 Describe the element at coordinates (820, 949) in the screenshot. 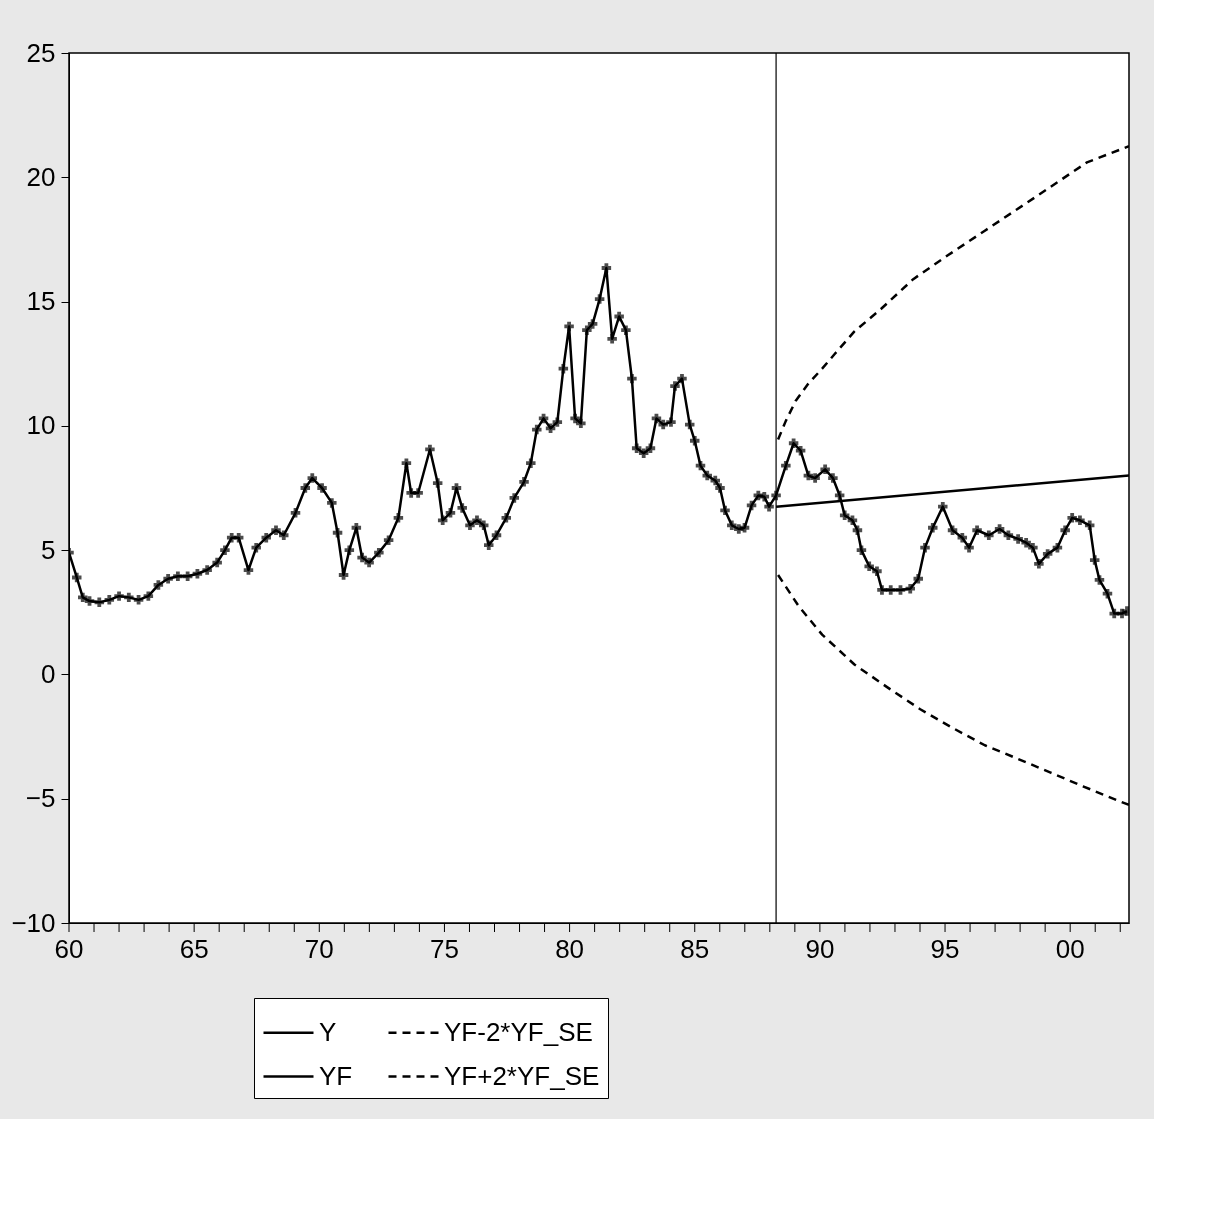

I see `x-tick-label: 90` at that location.